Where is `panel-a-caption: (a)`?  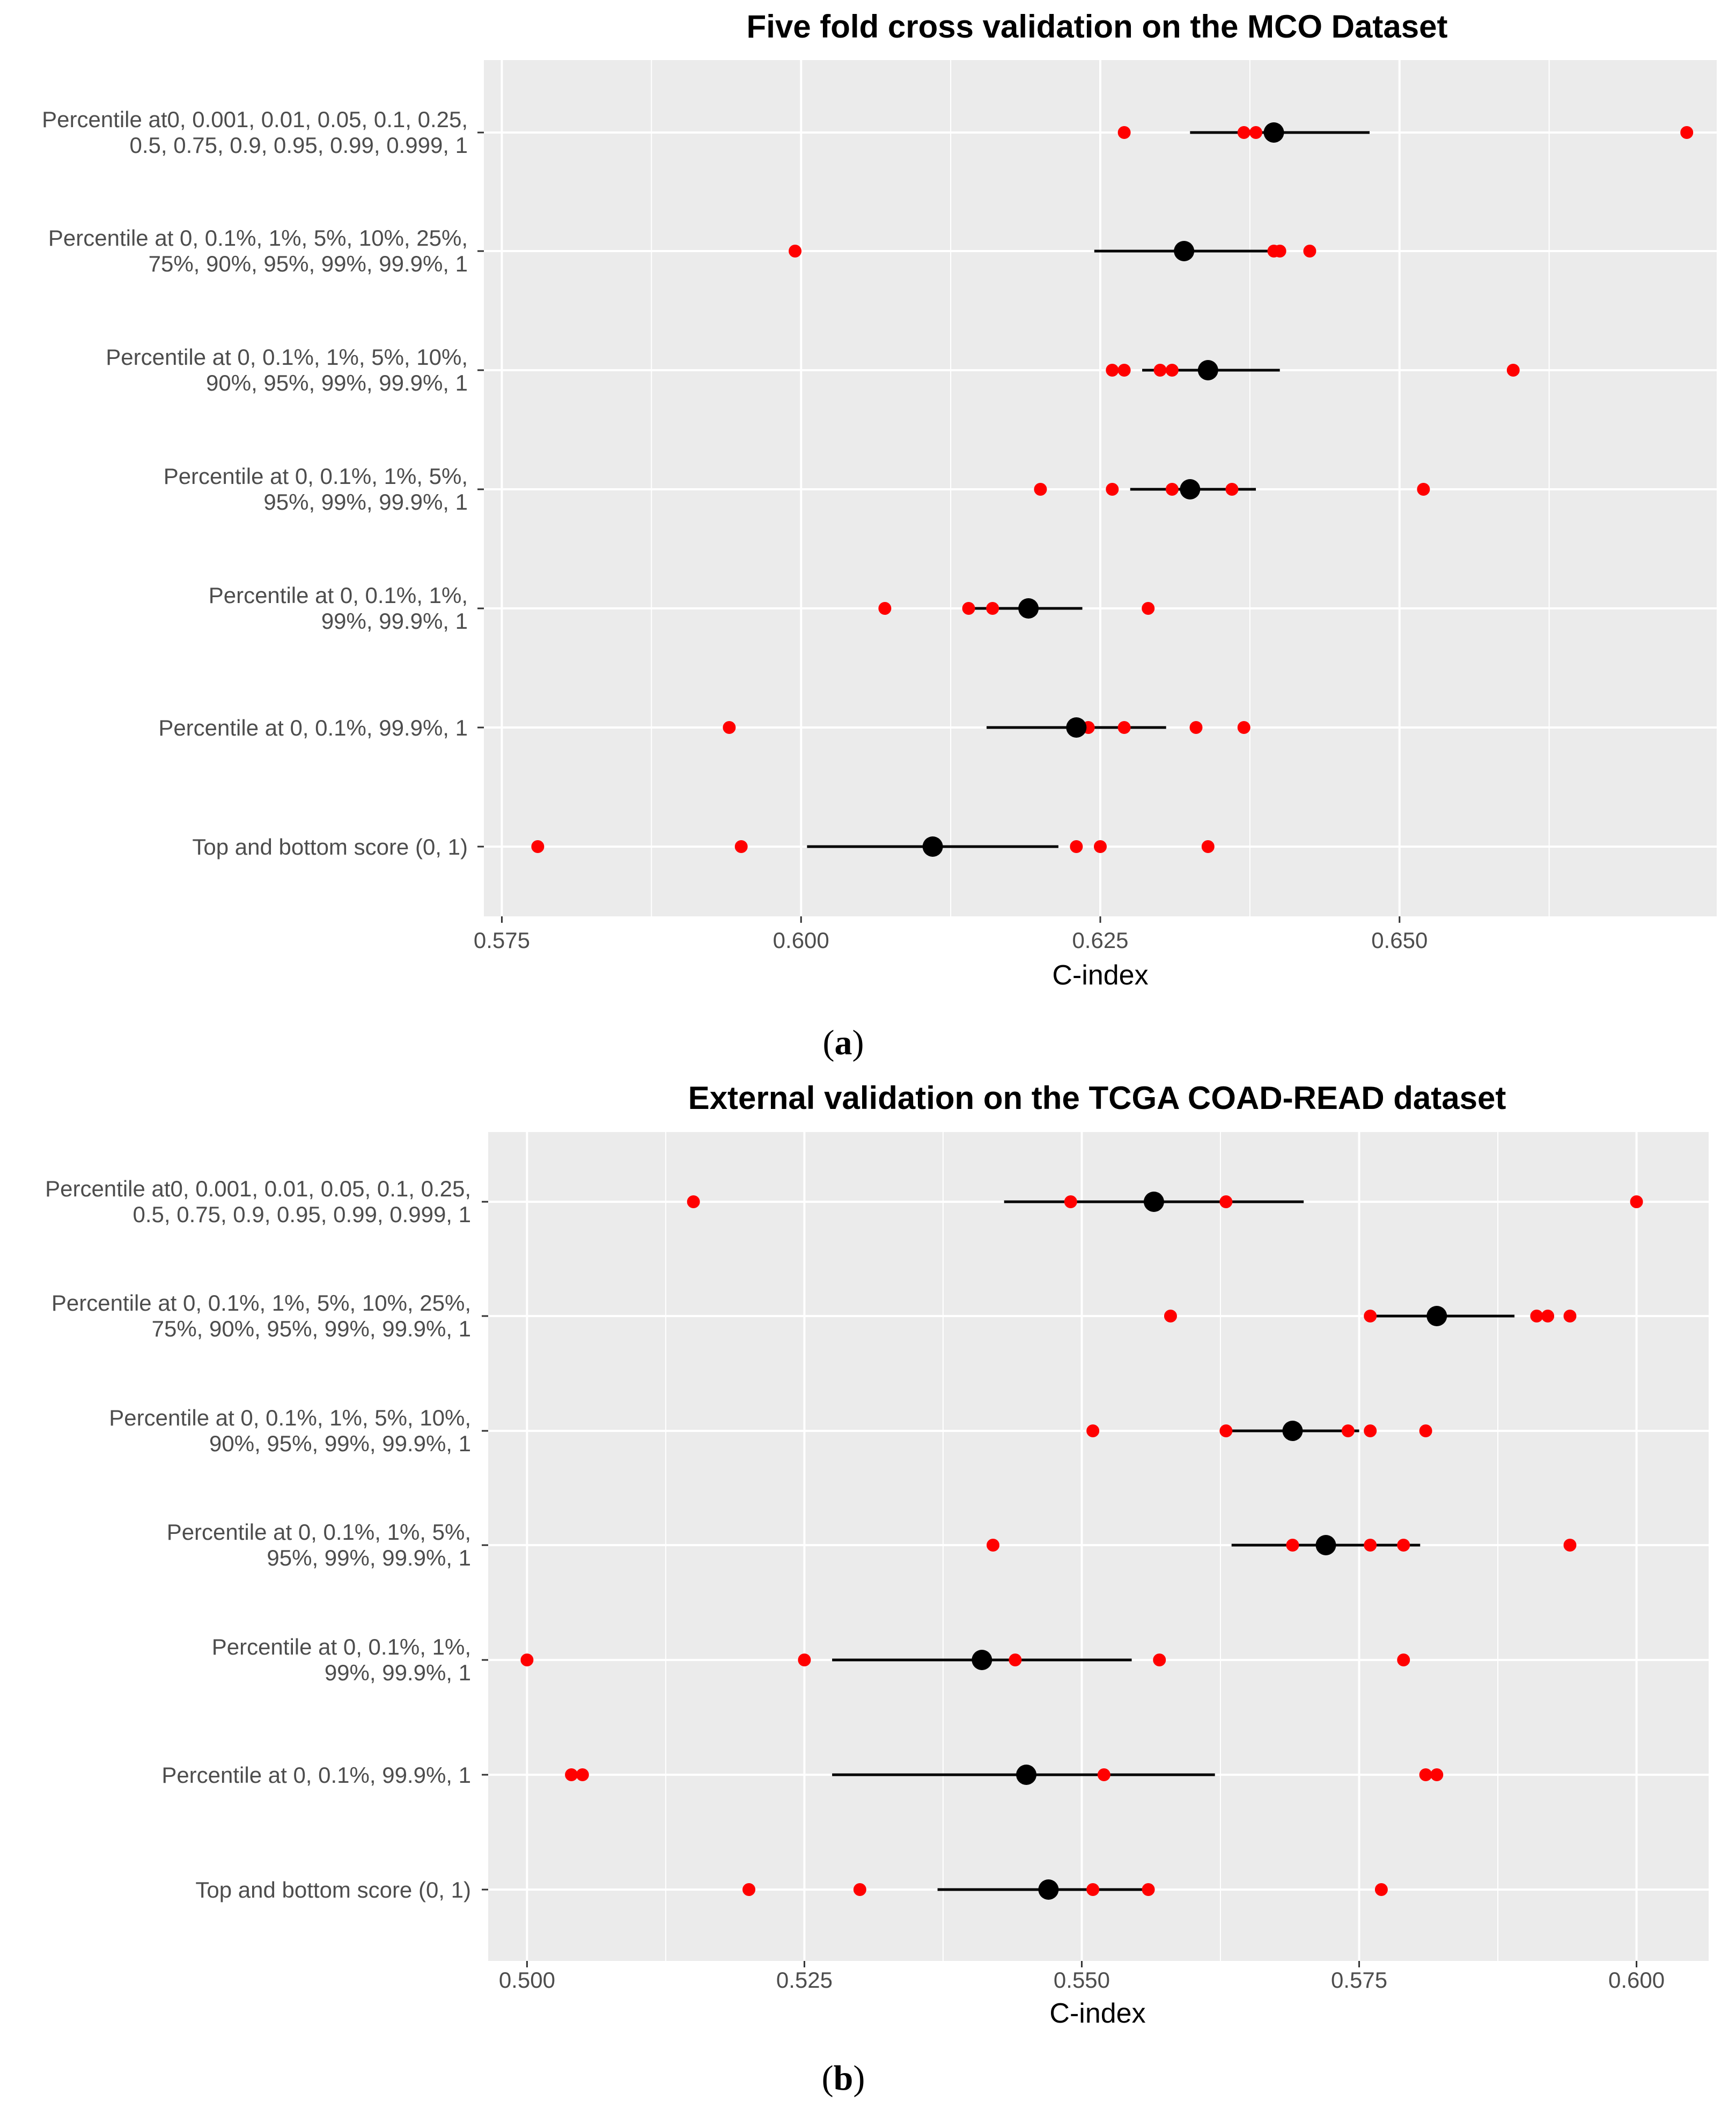 panel-a-caption: (a) is located at coordinates (843, 1042).